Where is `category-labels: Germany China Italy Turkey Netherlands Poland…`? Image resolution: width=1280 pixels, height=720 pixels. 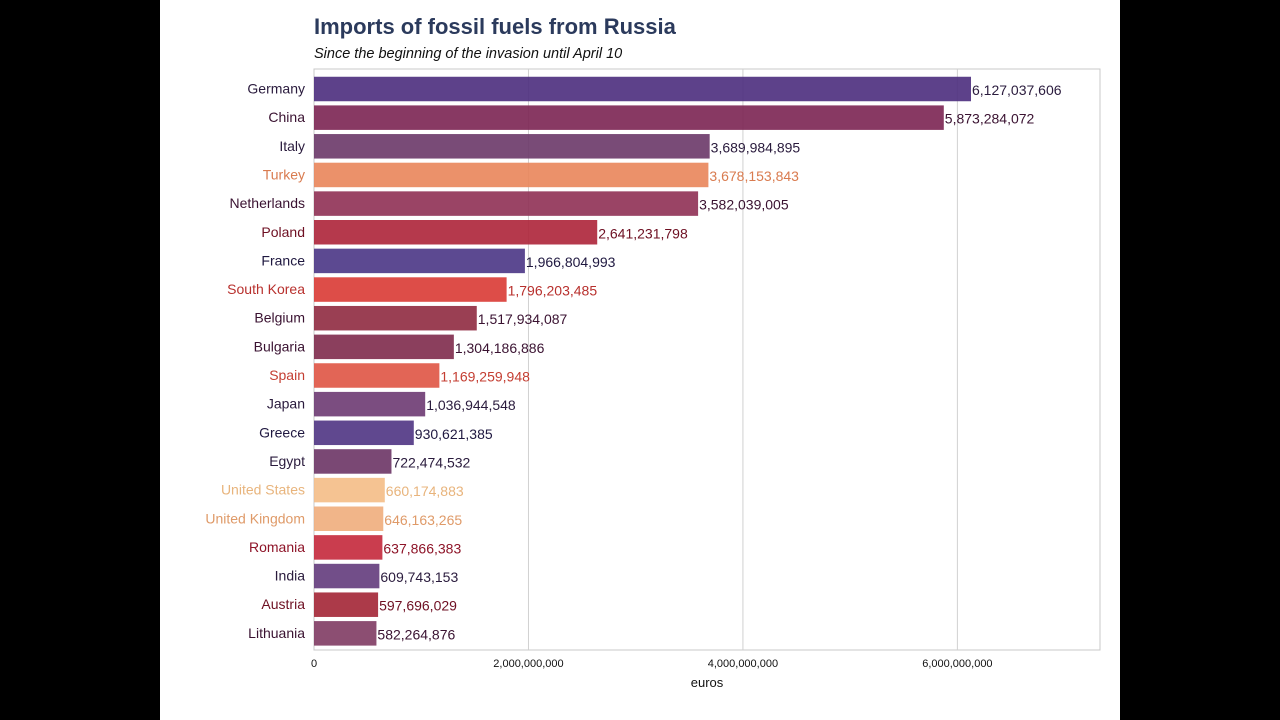
category-labels: Germany China Italy Turkey Netherlands Poland… is located at coordinates (255, 361).